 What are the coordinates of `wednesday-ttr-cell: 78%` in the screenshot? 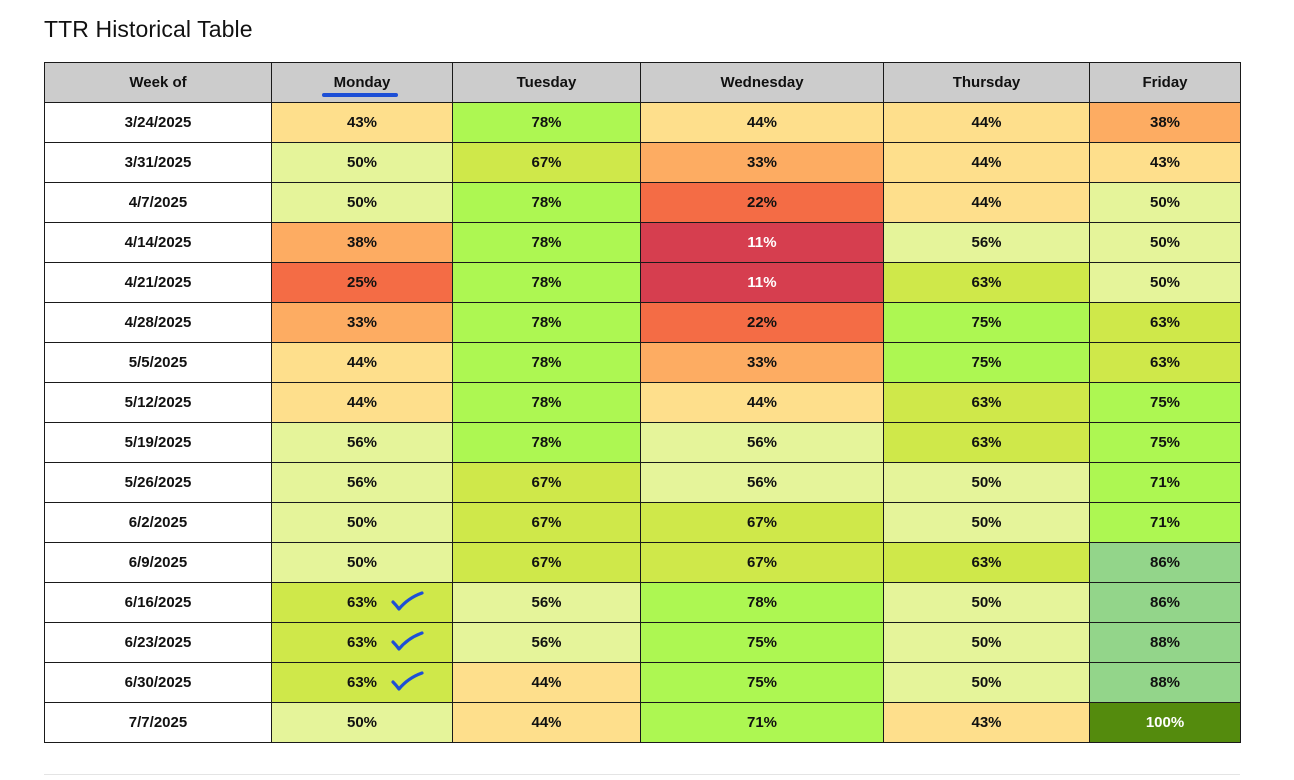 It's located at (762, 602).